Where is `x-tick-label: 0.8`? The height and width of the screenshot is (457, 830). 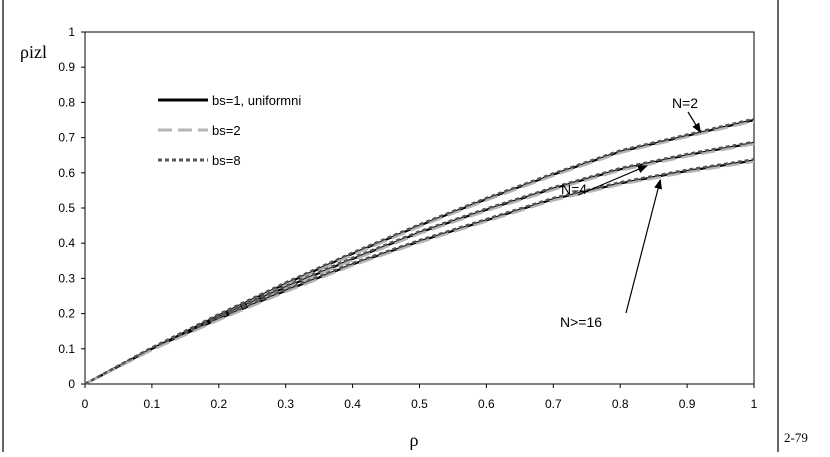
x-tick-label: 0.8 is located at coordinates (620, 404).